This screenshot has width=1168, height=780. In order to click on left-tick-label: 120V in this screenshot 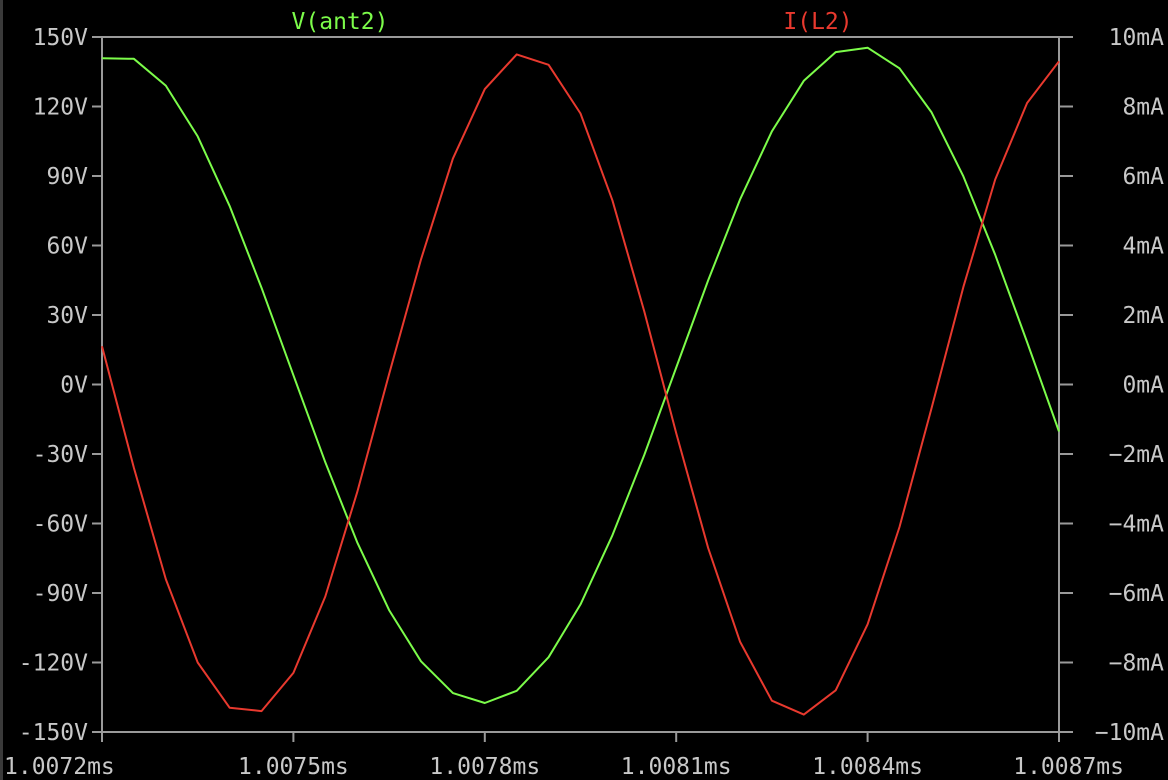, I will do `click(61, 108)`.